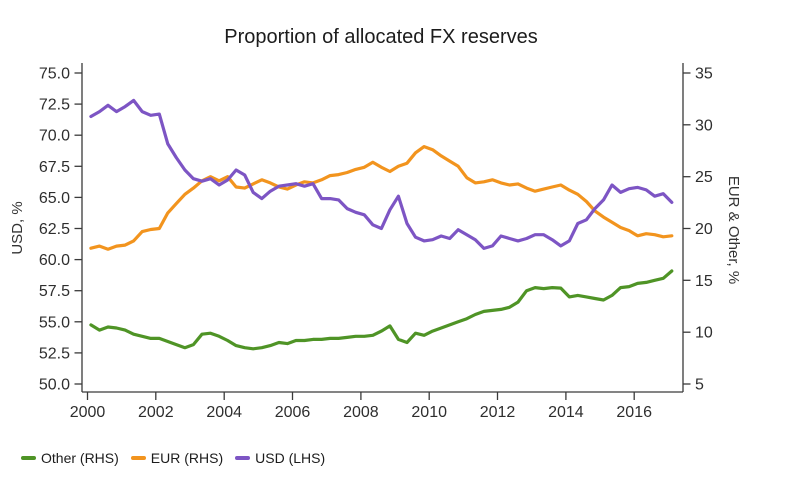 The height and width of the screenshot is (489, 800). I want to click on legend-swatch-other, so click(28, 458).